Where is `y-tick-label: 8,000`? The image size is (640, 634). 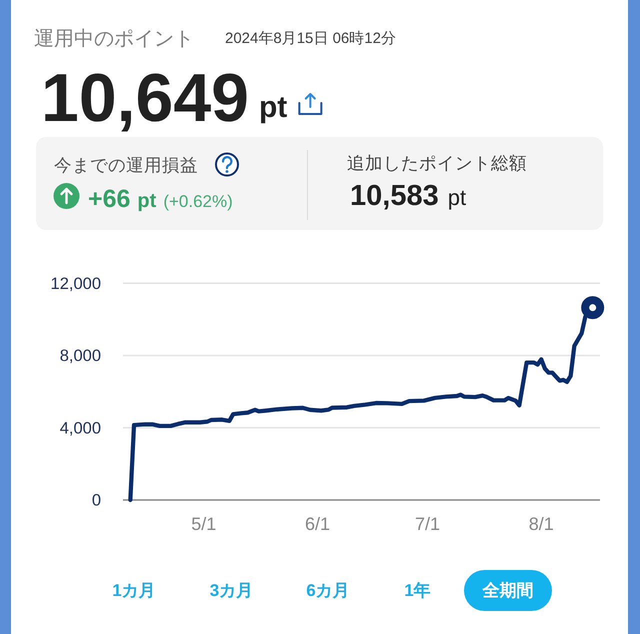
y-tick-label: 8,000 is located at coordinates (80, 356).